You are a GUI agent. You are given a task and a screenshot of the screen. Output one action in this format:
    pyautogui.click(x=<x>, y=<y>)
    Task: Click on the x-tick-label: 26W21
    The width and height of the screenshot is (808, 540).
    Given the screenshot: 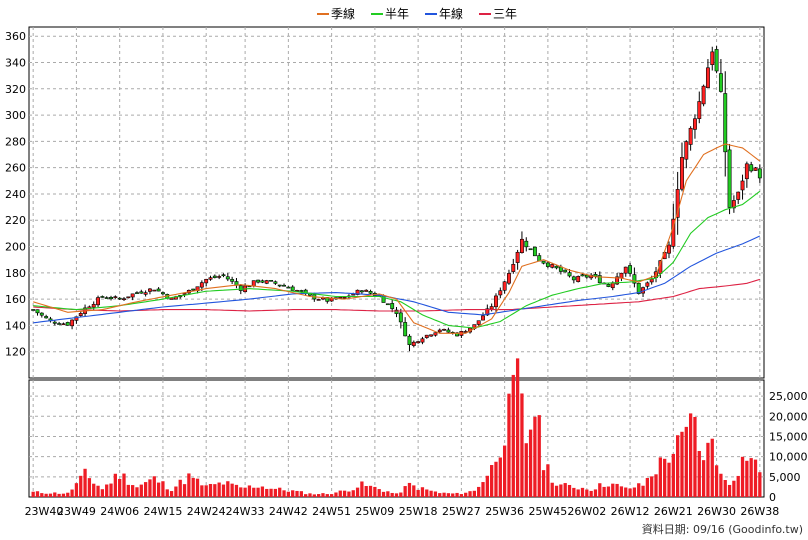 What is the action you would take?
    pyautogui.click(x=673, y=511)
    